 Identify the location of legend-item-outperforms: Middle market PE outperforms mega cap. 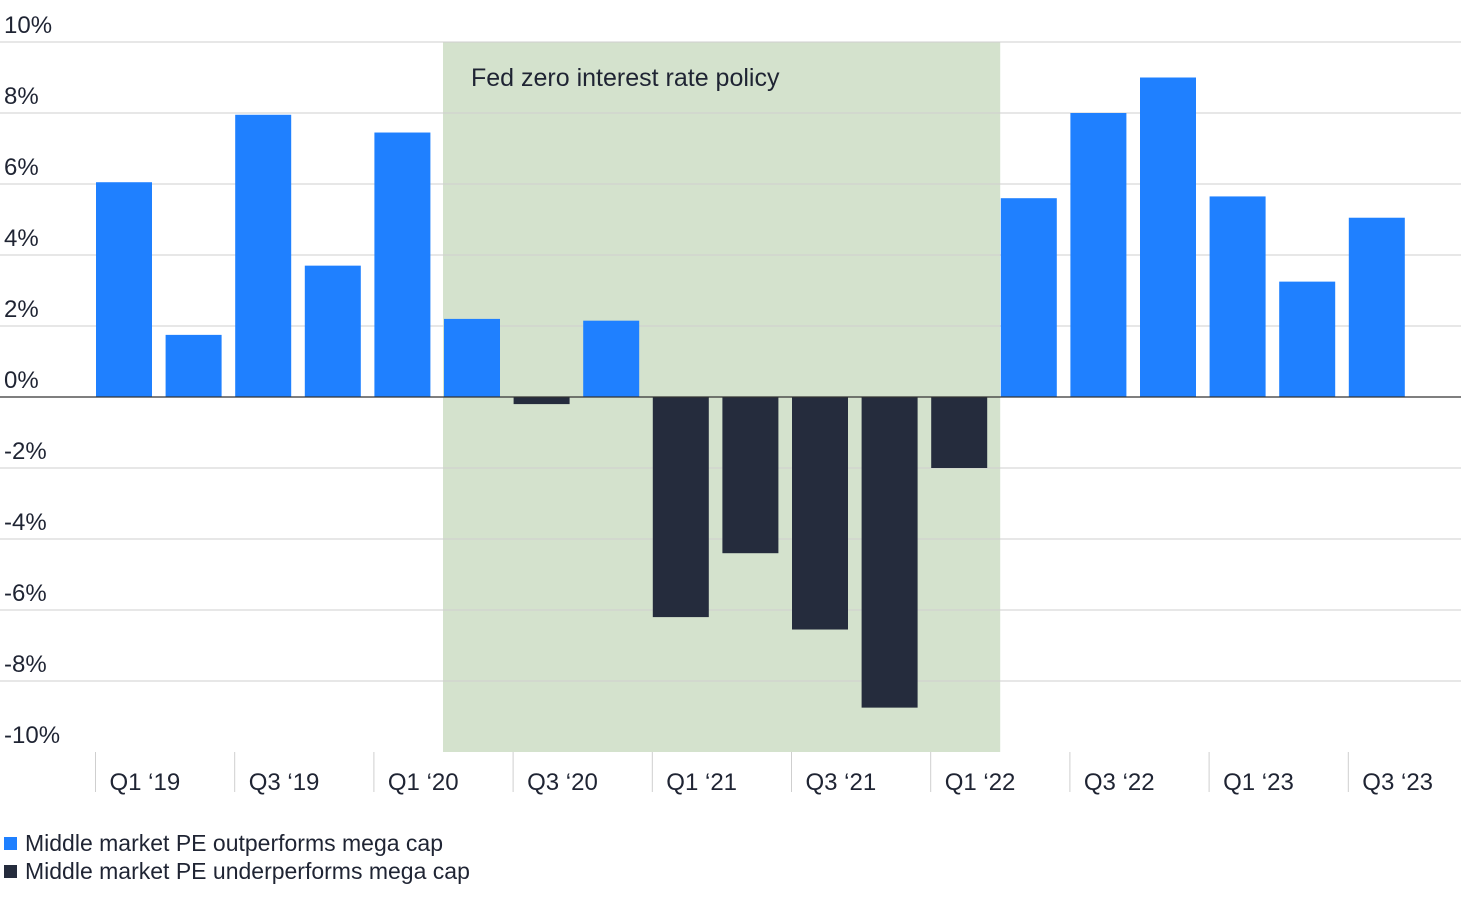
(223, 843).